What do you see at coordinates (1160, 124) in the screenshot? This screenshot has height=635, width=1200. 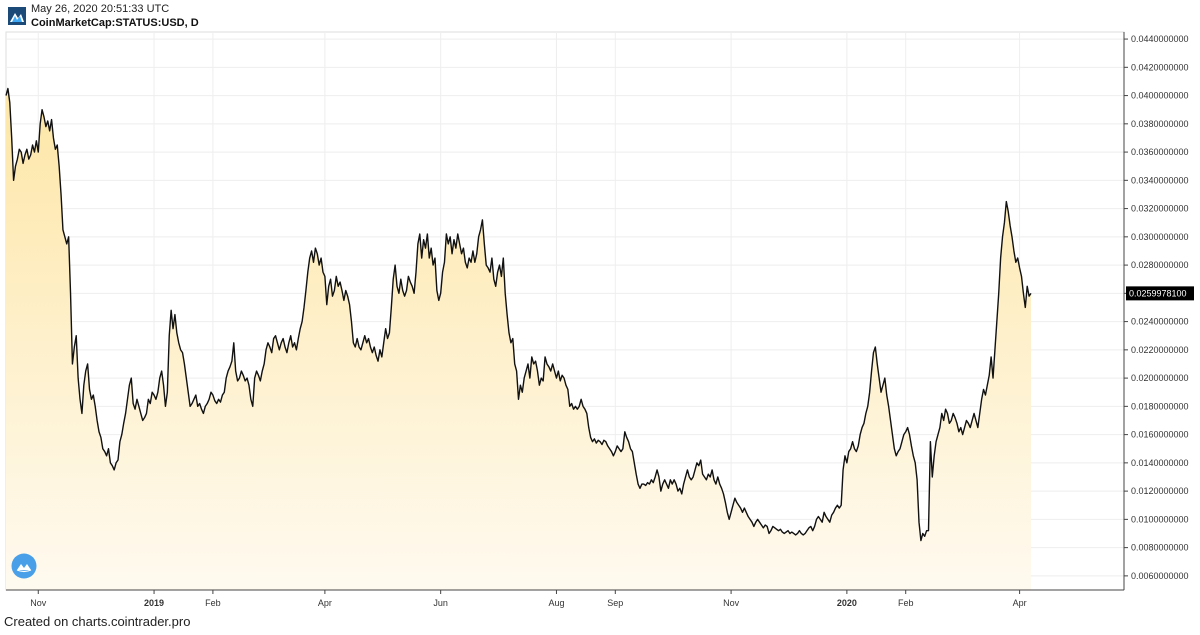 I see `y-tick-label: 0.0380000000` at bounding box center [1160, 124].